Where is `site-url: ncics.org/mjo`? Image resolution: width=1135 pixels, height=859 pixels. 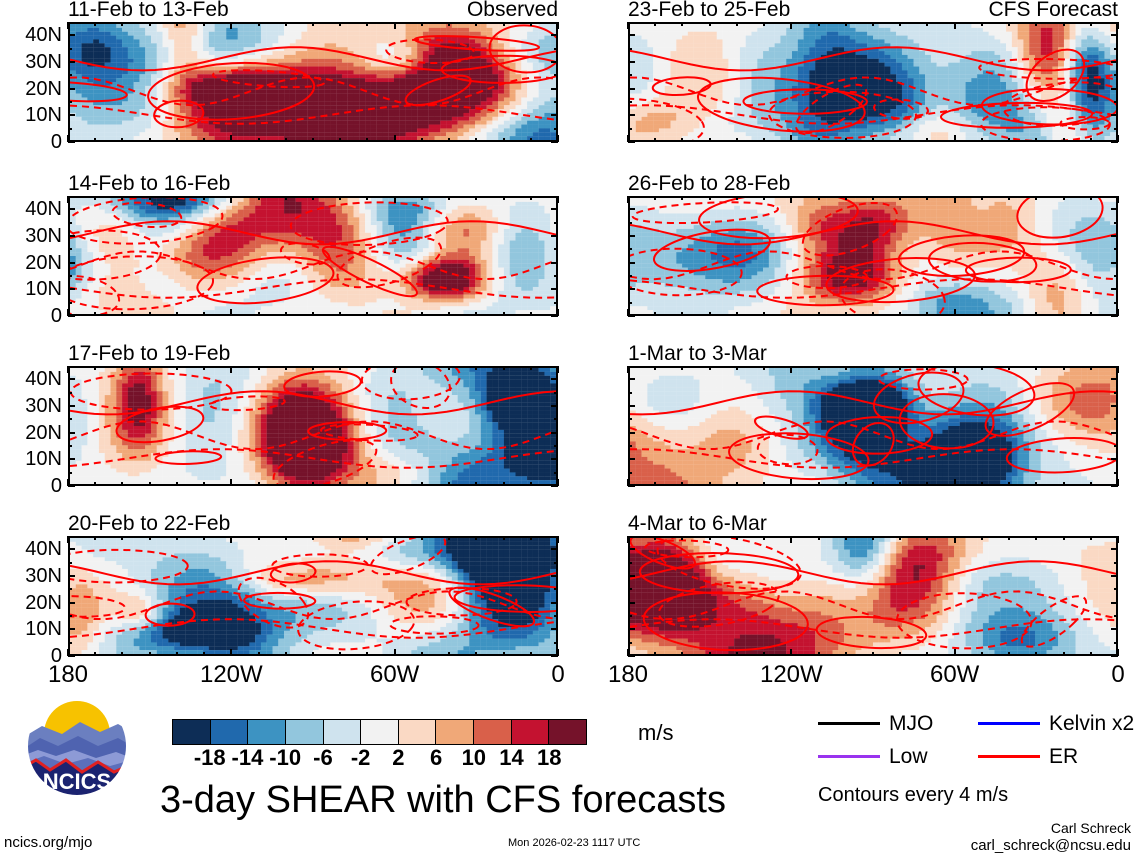 site-url: ncics.org/mjo is located at coordinates (48, 842).